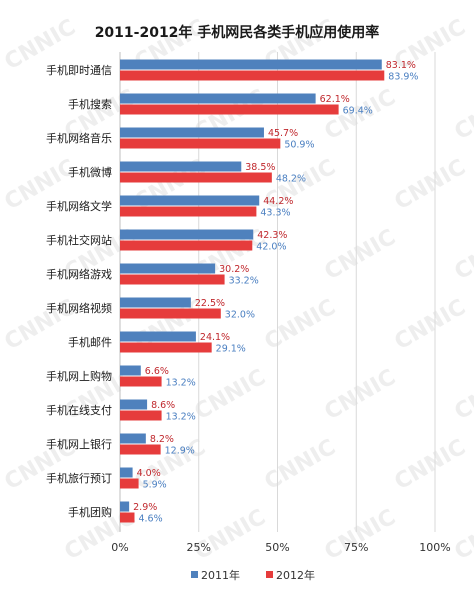  Describe the element at coordinates (180, 451) in the screenshot. I see `value-label-2012: 12.9%` at that location.